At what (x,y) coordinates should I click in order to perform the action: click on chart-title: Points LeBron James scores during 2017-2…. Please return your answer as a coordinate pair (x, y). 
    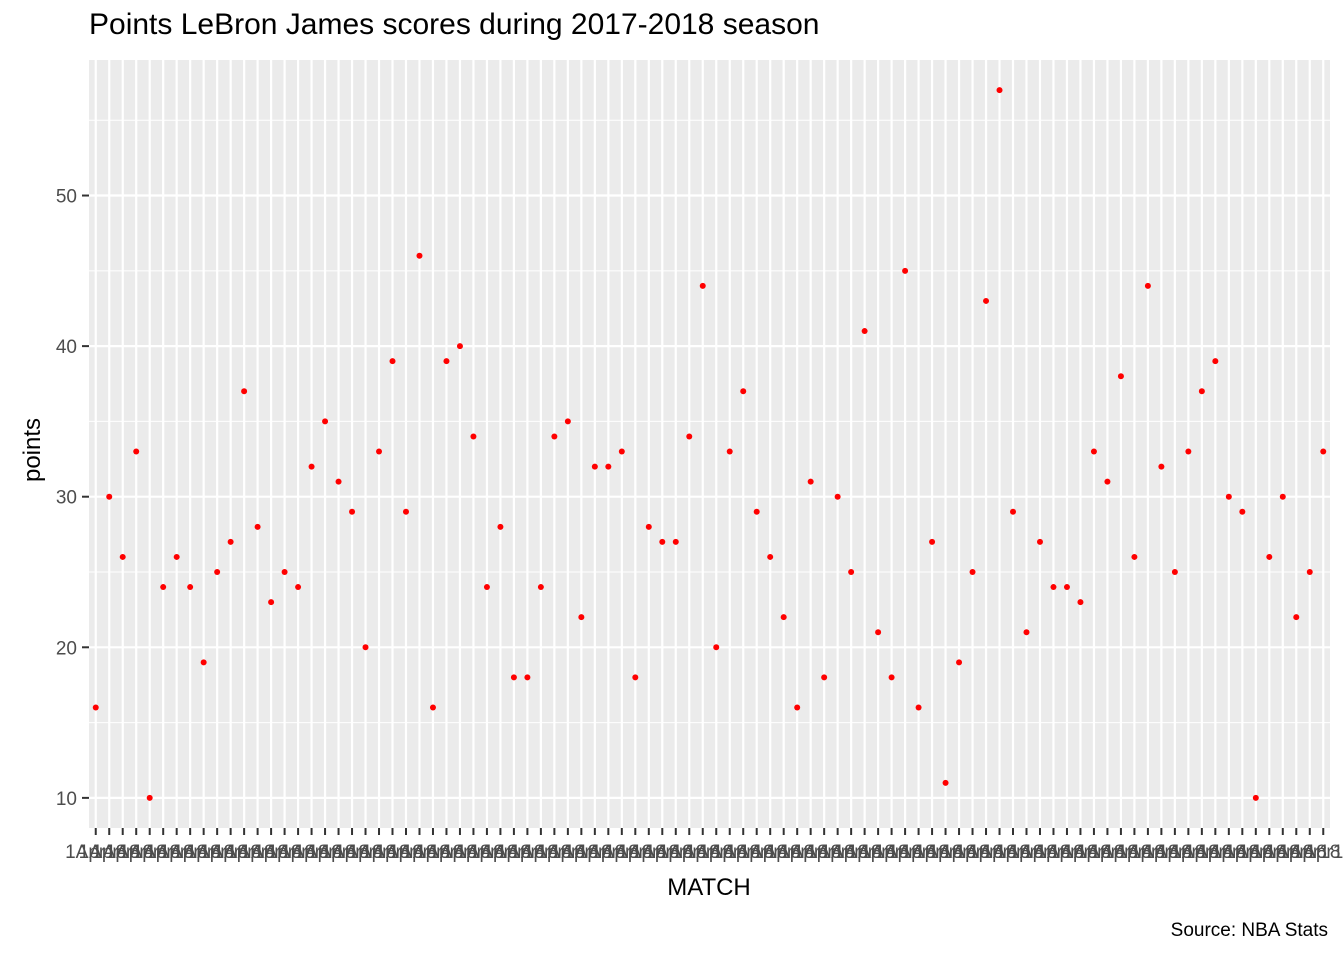
    Looking at the image, I should click on (454, 24).